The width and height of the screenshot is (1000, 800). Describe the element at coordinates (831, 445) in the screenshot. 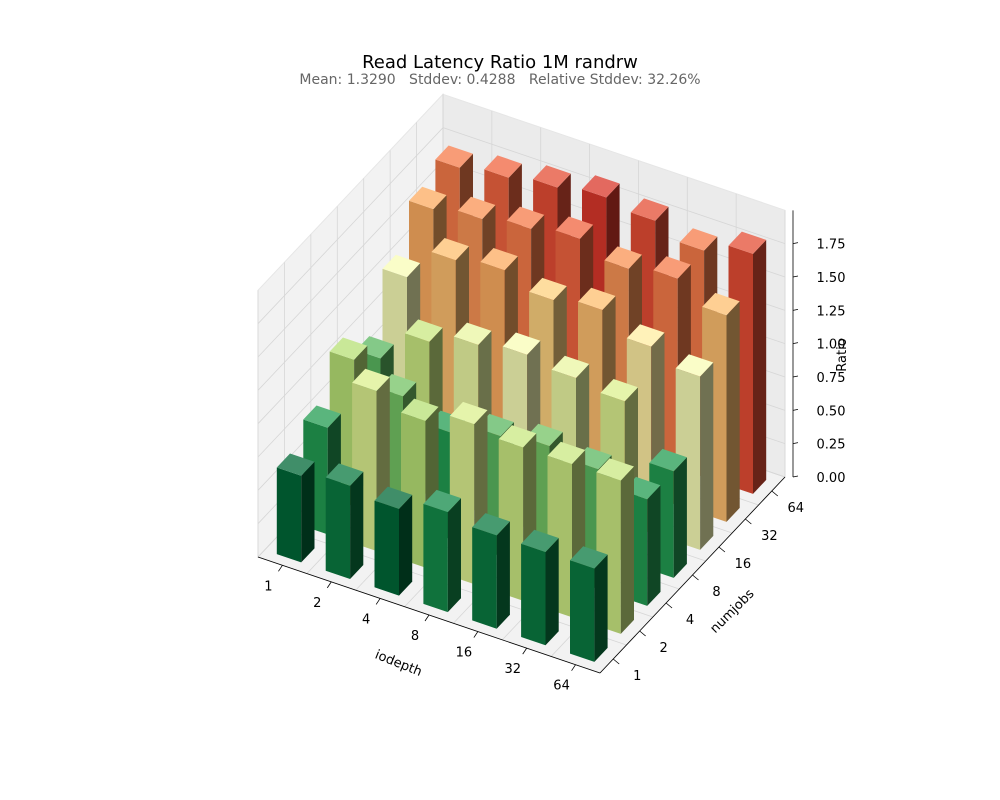

I see `z-tick-label: 0.25` at that location.